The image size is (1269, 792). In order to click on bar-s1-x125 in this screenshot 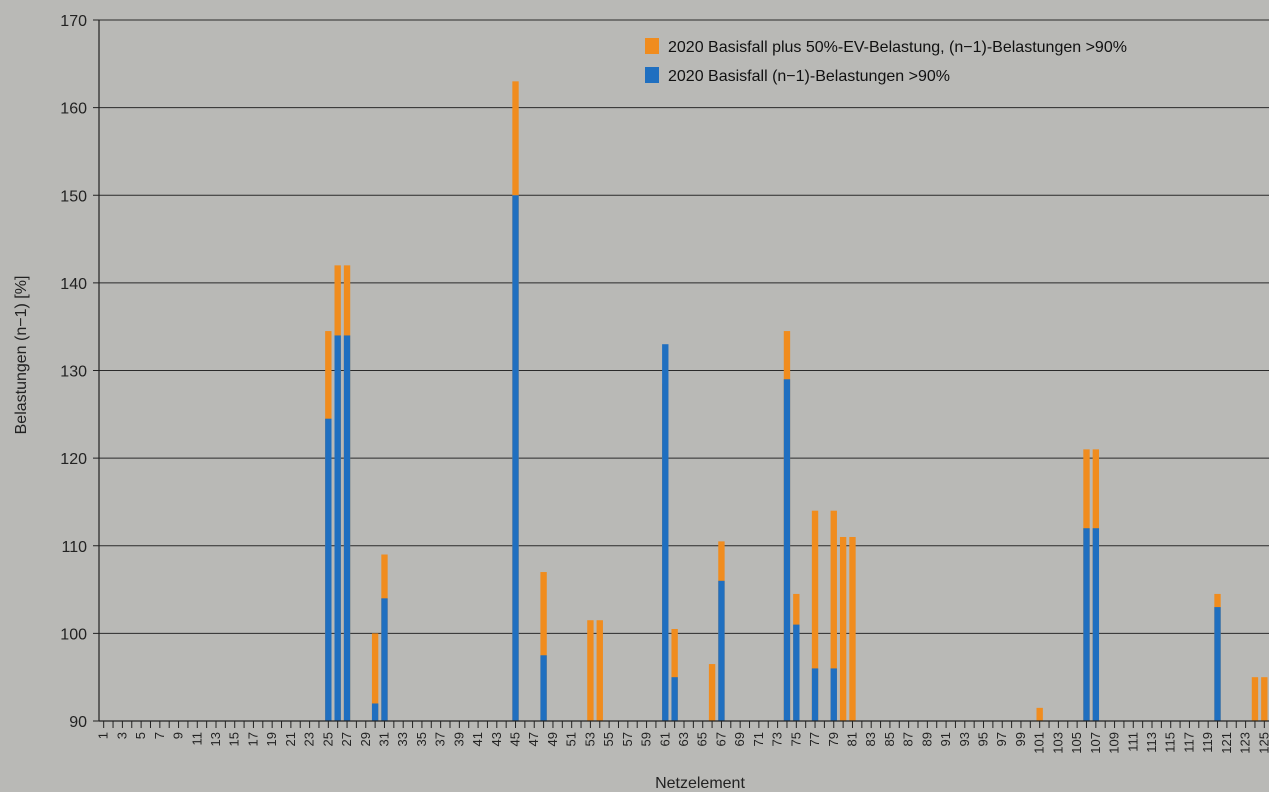, I will do `click(1264, 699)`.